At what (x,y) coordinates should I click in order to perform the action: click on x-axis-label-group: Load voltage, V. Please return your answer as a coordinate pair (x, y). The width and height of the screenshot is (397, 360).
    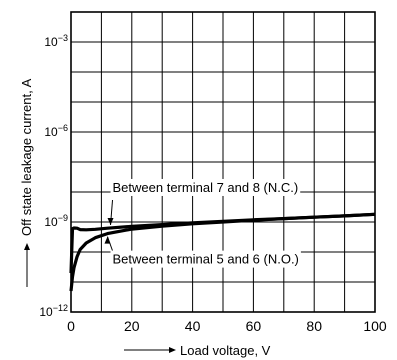
    Looking at the image, I should click on (197, 350).